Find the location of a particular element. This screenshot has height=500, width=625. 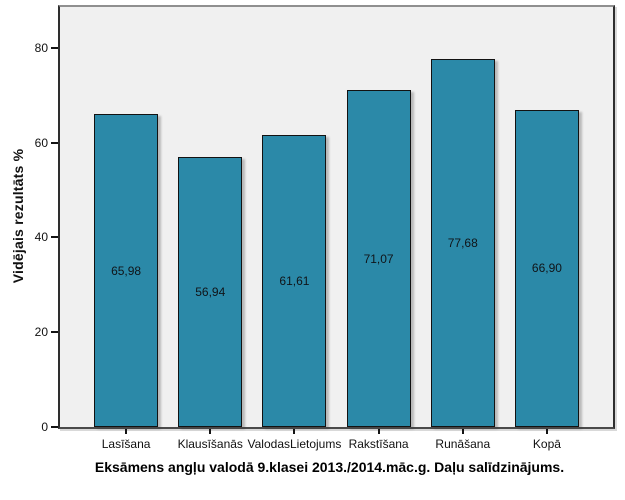

y-tick: 40 is located at coordinates (46, 237).